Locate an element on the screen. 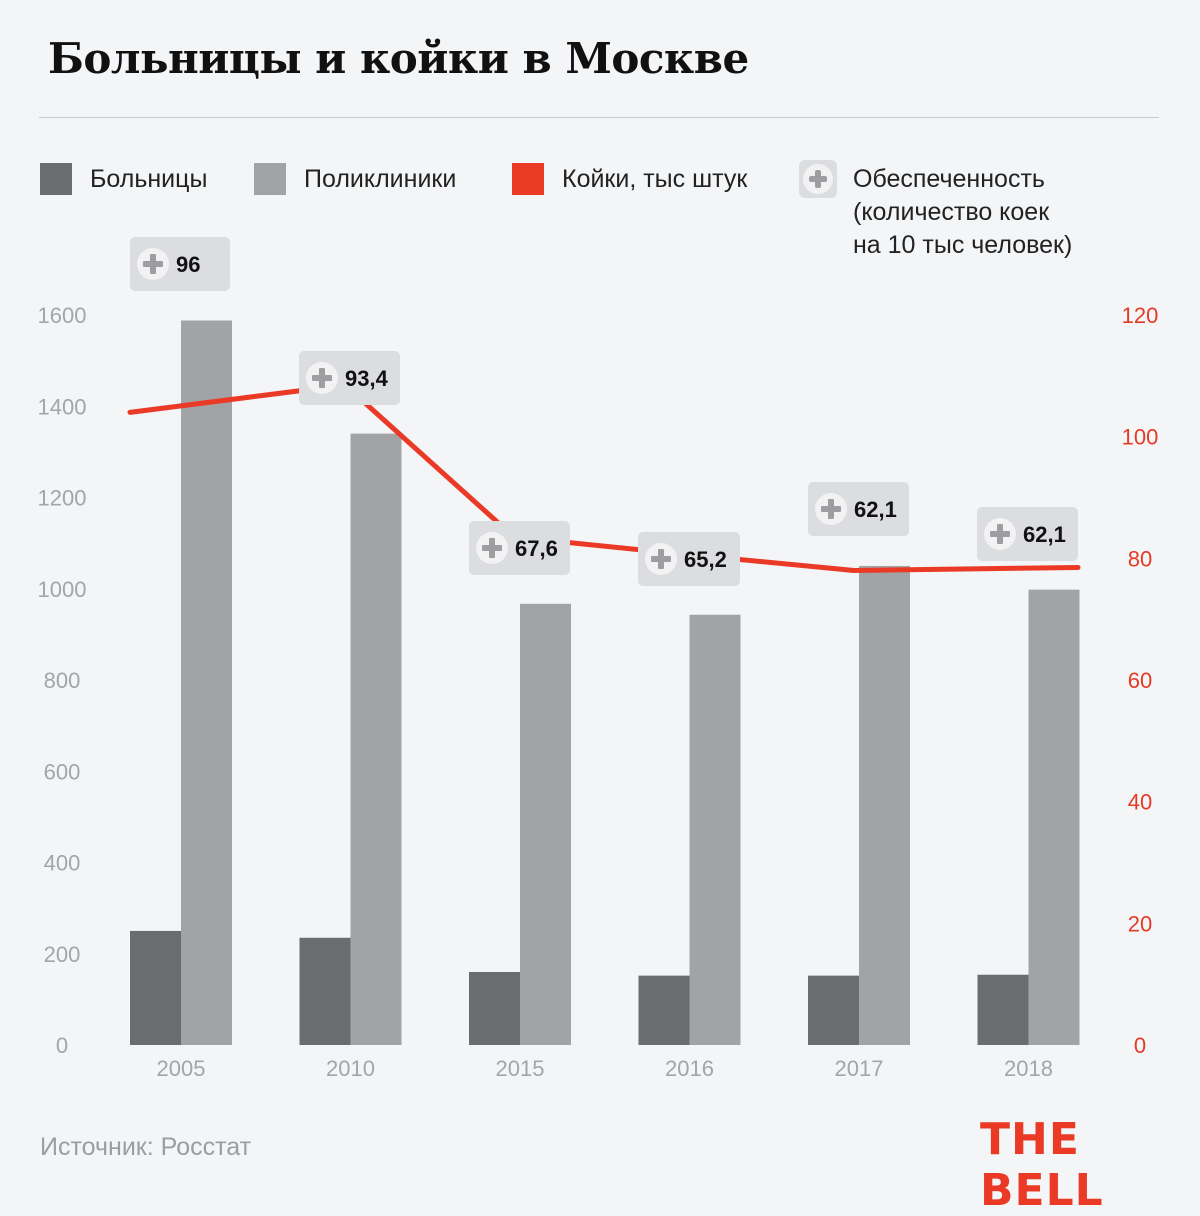 The height and width of the screenshot is (1216, 1200). bar-clinics-2015 is located at coordinates (545, 824).